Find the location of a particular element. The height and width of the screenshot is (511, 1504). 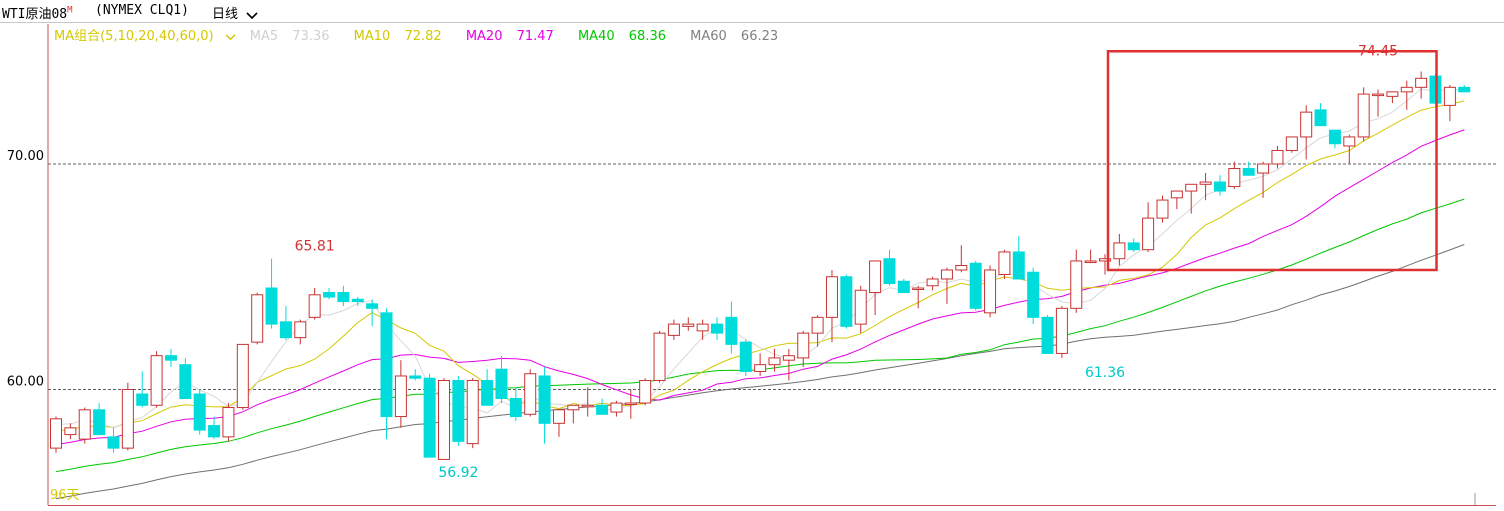

highlight-box is located at coordinates (1272, 161).